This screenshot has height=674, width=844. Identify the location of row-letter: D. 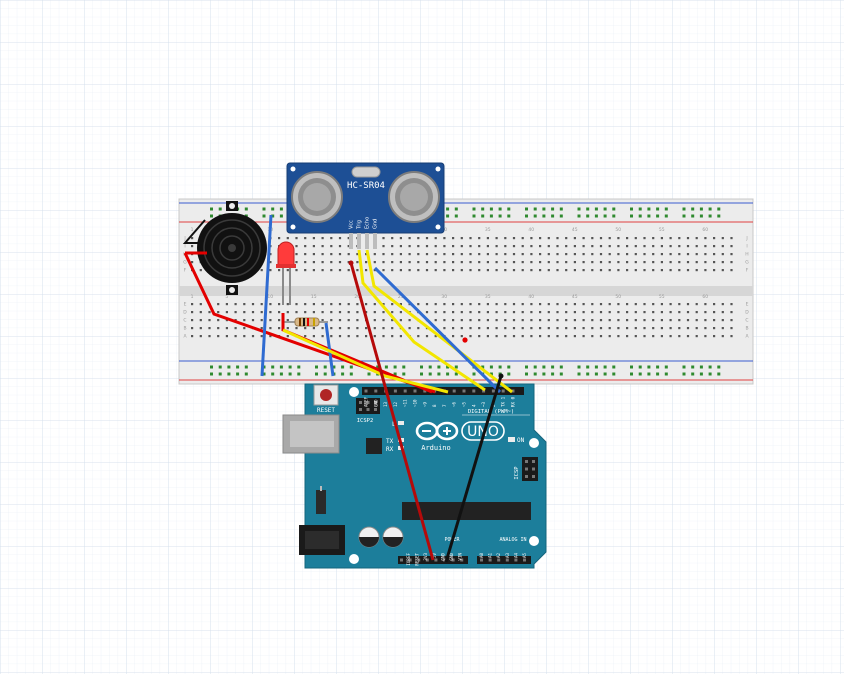
(185, 313).